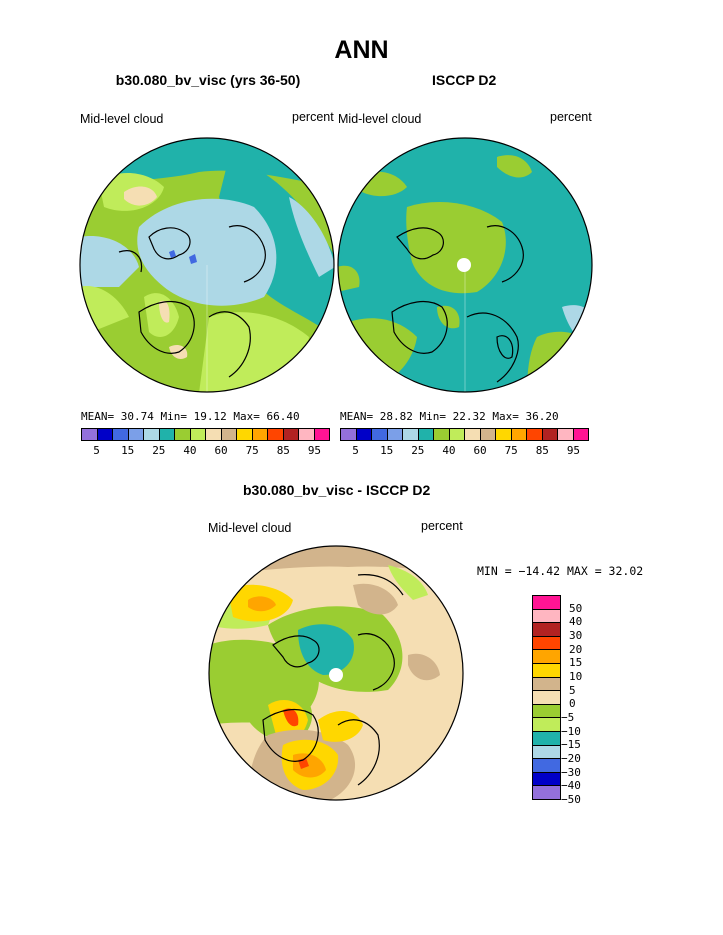 The height and width of the screenshot is (935, 723). I want to click on panel2-max-label: Max=, so click(505, 416).